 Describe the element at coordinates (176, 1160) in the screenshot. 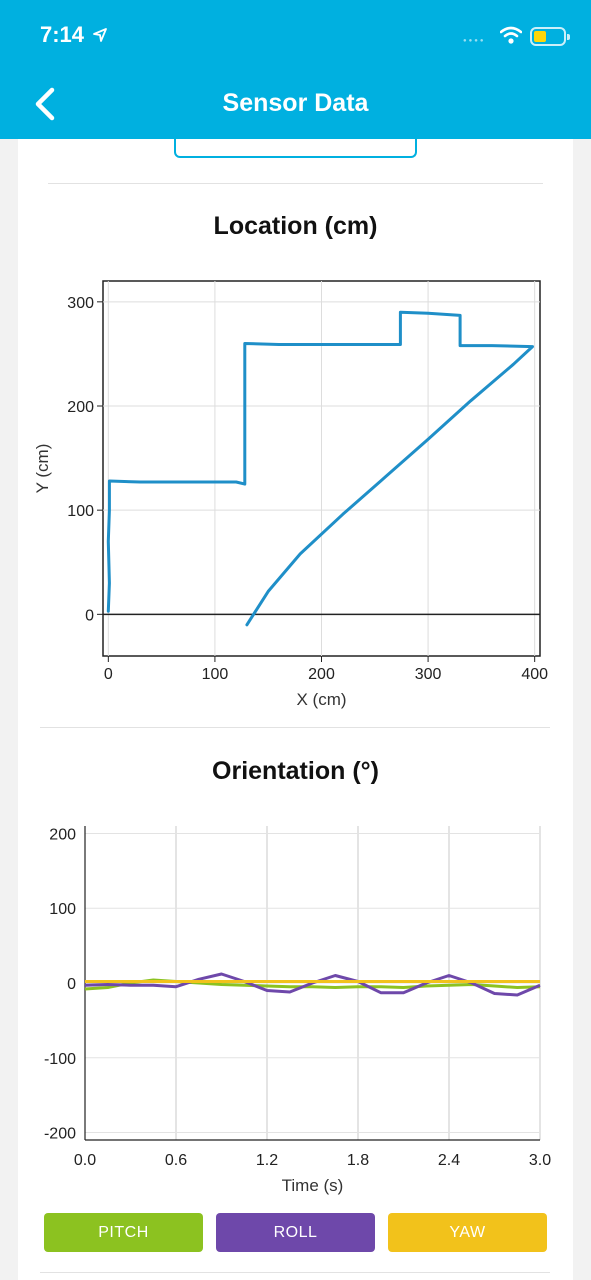

I see `x-tick-label: 0.6` at that location.